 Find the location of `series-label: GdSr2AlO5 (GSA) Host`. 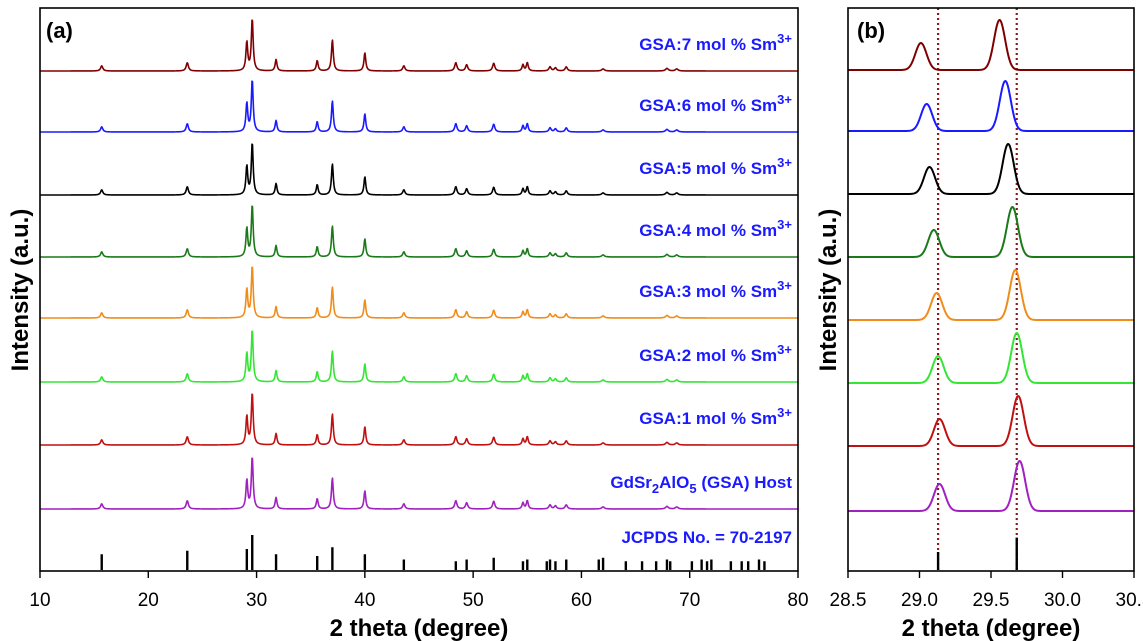

series-label: GdSr2AlO5 (GSA) Host is located at coordinates (701, 484).